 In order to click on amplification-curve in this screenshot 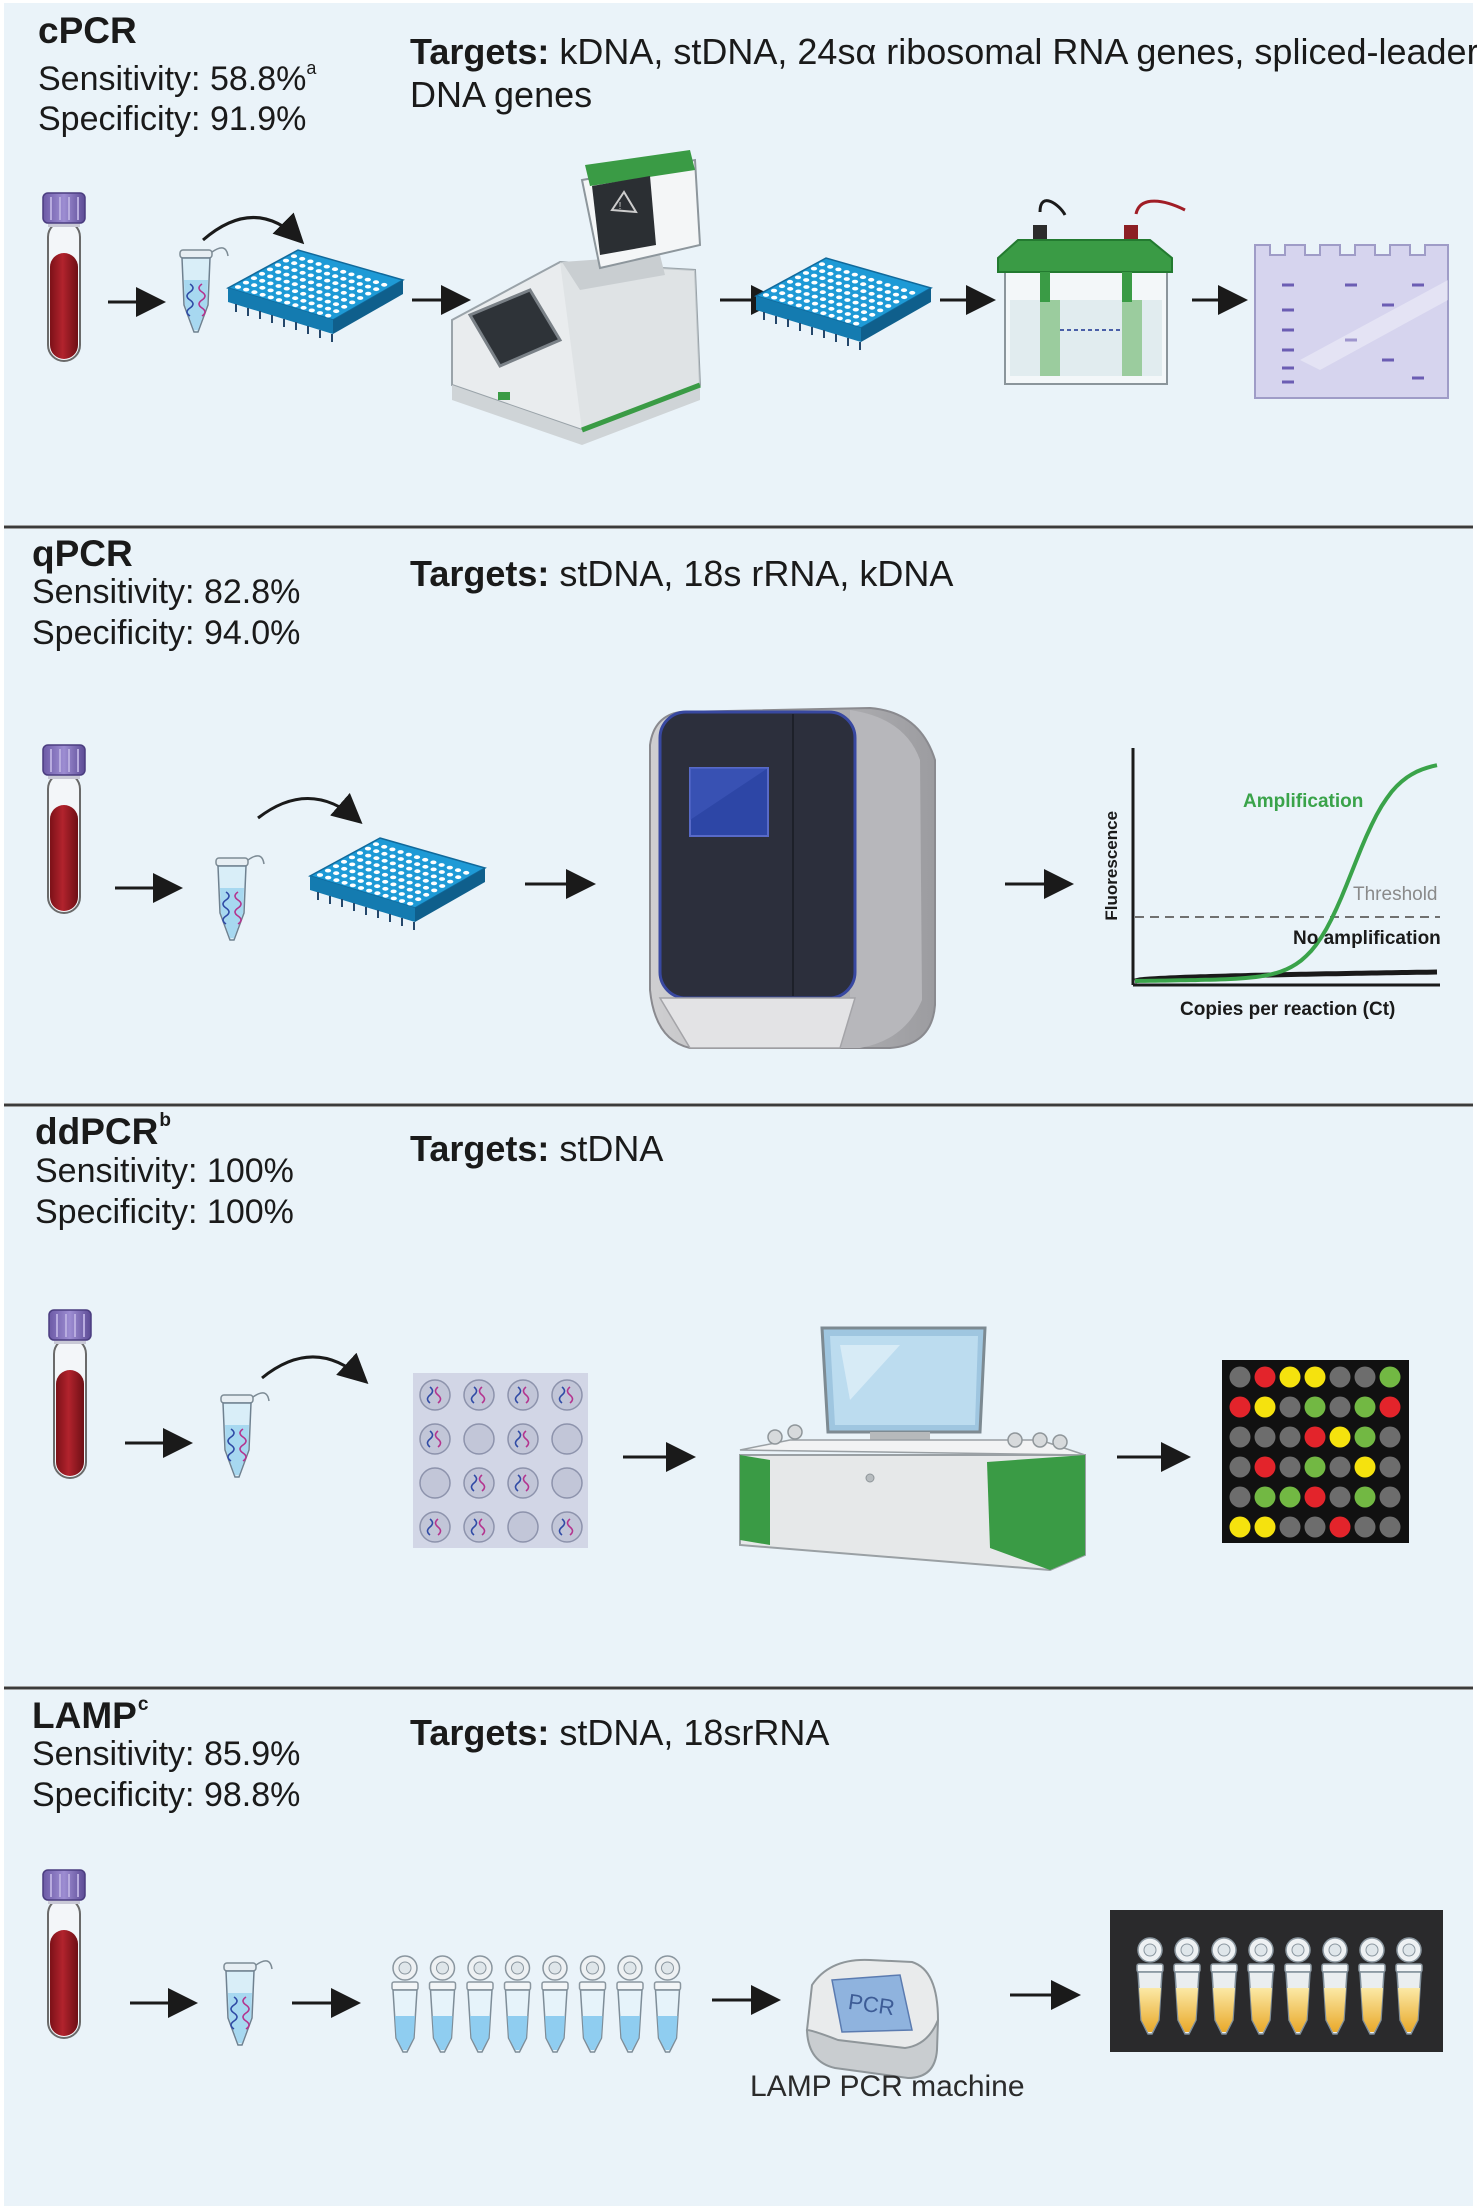, I will do `click(1286, 873)`.